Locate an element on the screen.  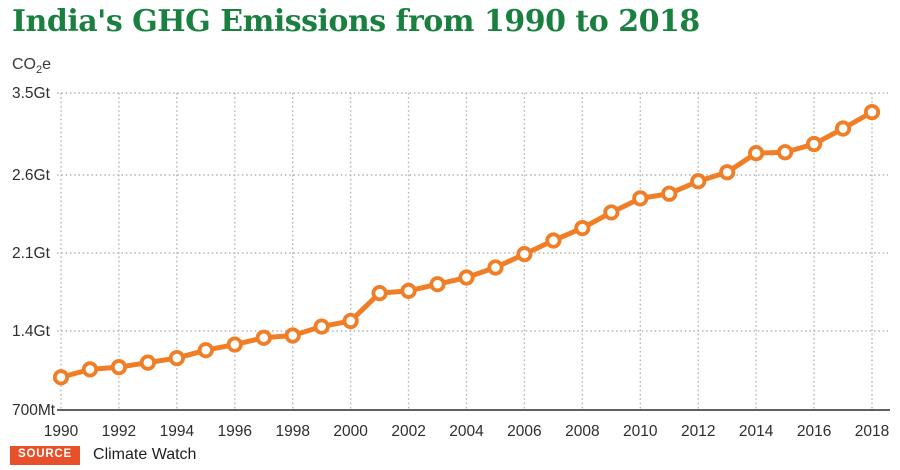
x-tick-label-2016: 2016 is located at coordinates (814, 431).